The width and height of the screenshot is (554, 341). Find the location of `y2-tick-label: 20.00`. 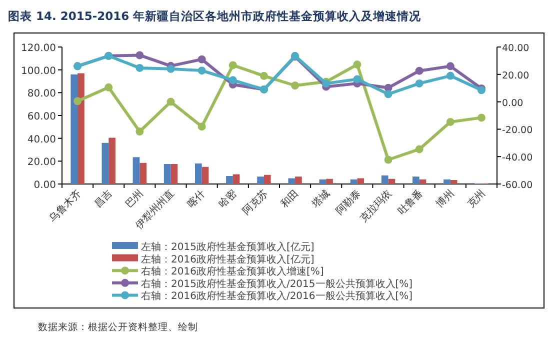

y2-tick-label: 20.00 is located at coordinates (516, 76).